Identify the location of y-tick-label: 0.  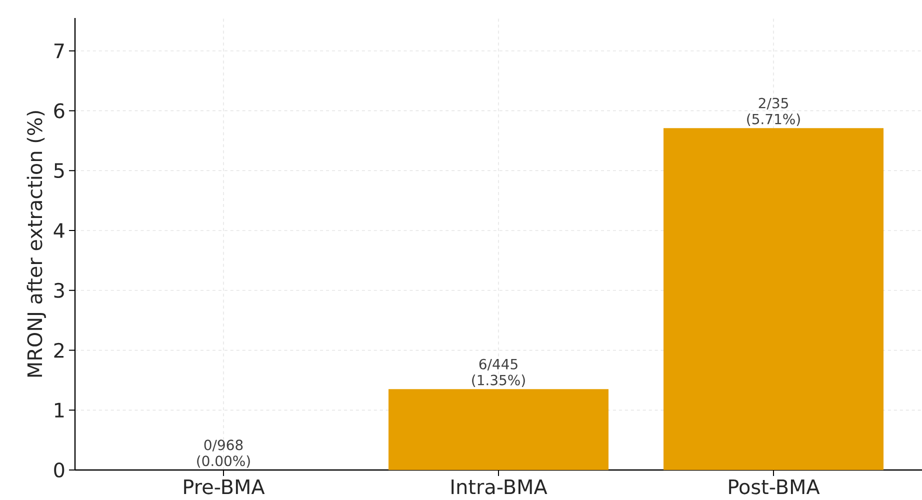
(59, 470).